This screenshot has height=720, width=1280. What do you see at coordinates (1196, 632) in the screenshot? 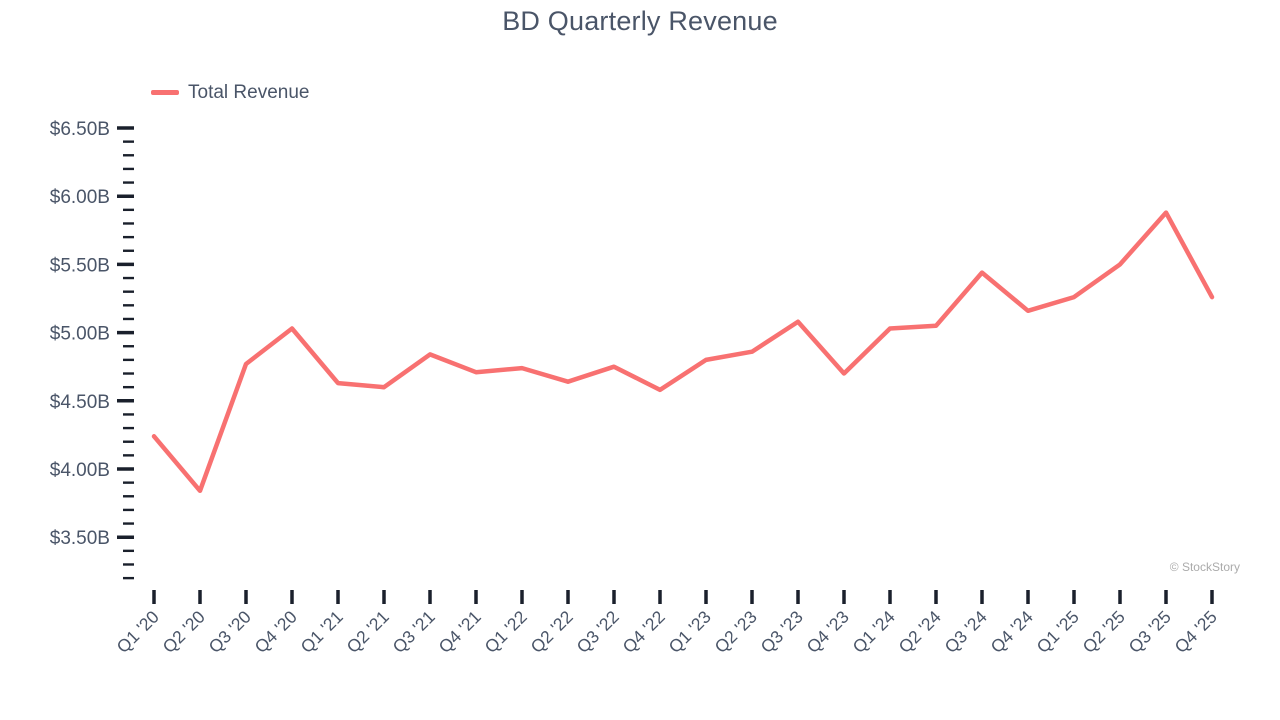
I see `x-axis-tick-label: Q4 '25` at bounding box center [1196, 632].